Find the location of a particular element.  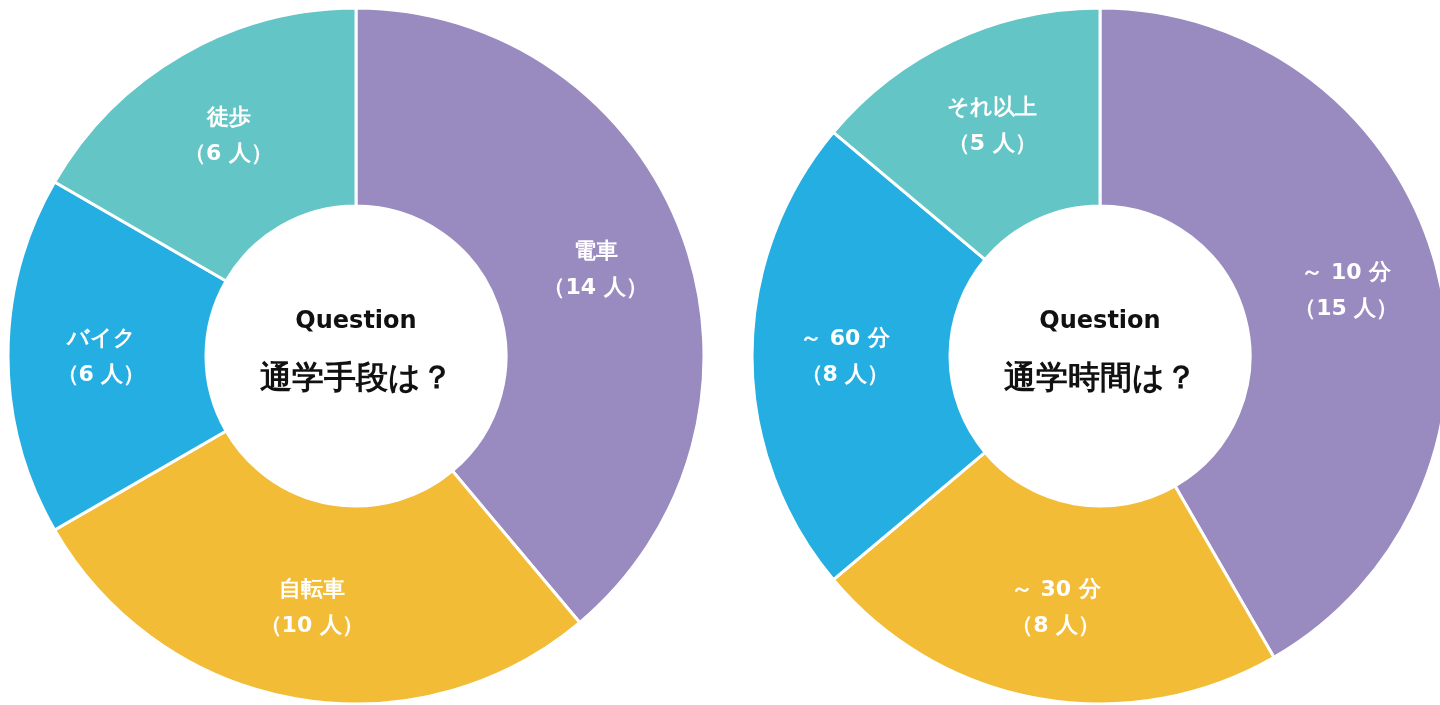

data-label: （14 人） is located at coordinates (595, 286).